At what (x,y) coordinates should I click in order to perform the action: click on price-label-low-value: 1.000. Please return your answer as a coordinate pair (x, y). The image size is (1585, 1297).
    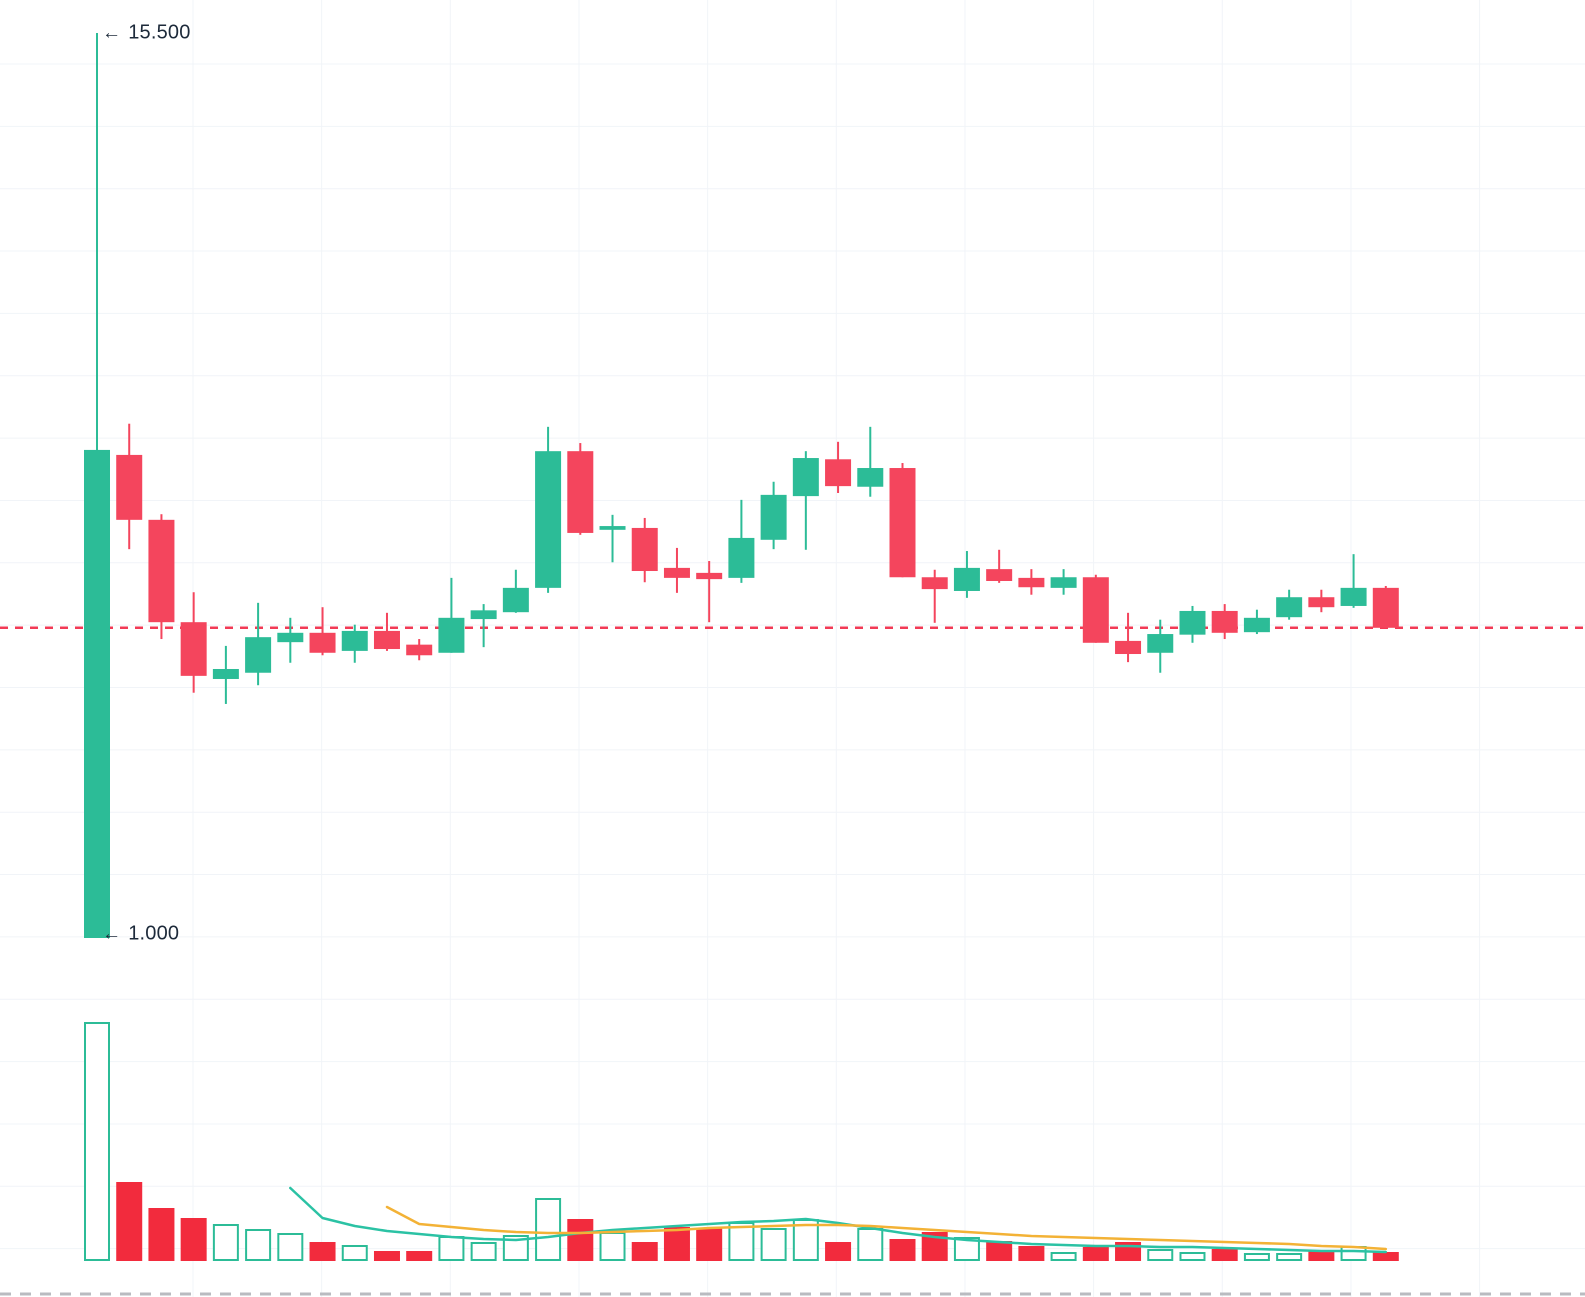
    Looking at the image, I should click on (154, 933).